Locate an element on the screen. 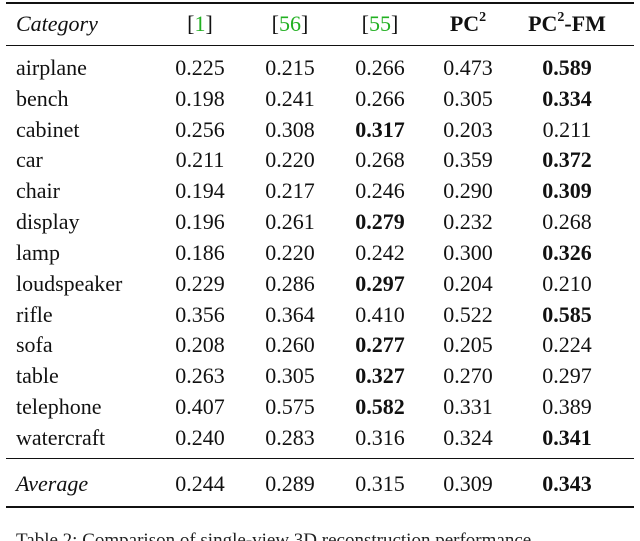  row-category: airplane is located at coordinates (51, 67).